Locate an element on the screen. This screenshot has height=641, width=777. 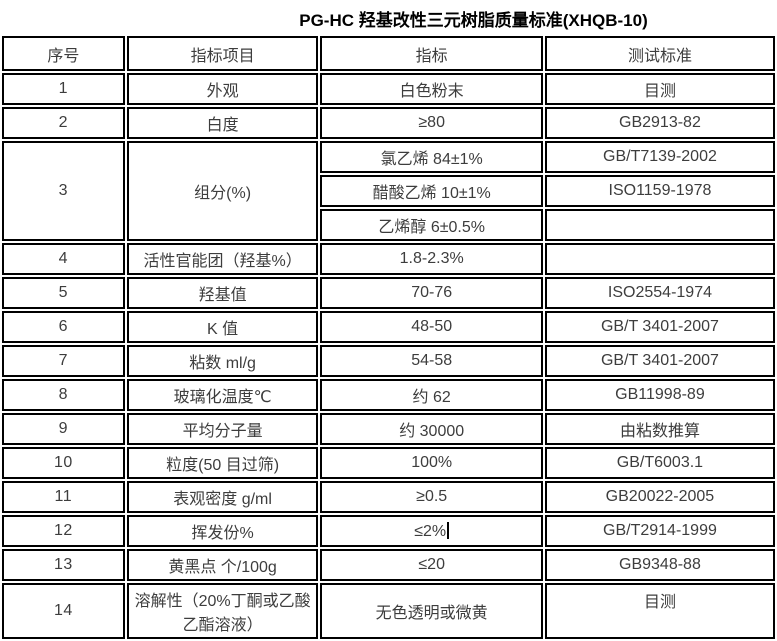
cell-no: 12 is located at coordinates (63, 531).